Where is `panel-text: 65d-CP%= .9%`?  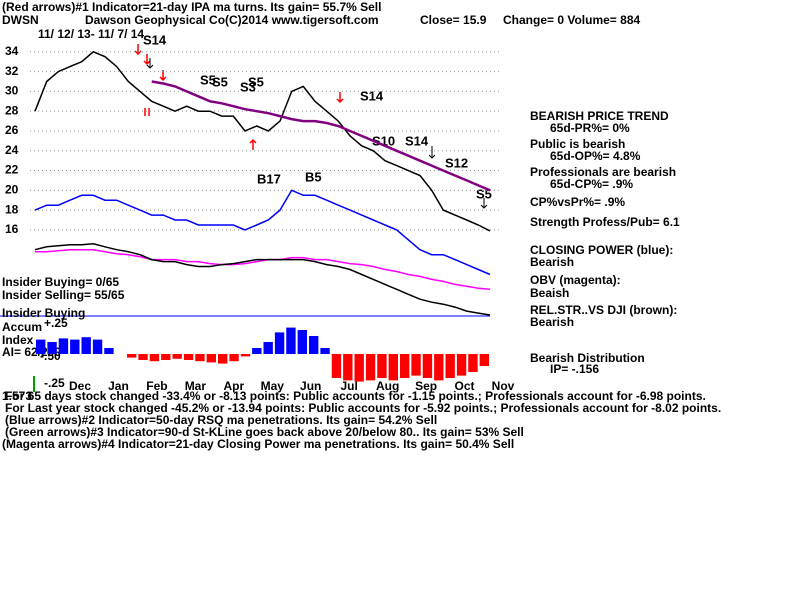
panel-text: 65d-CP%= .9% is located at coordinates (591, 184).